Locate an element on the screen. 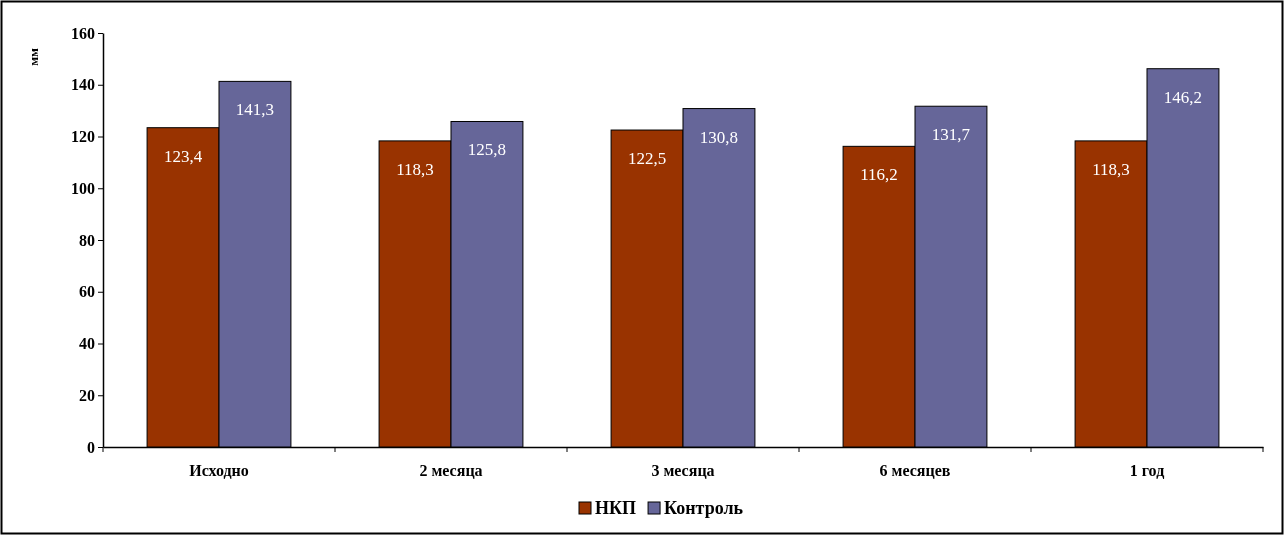  y-tick-label: 160 is located at coordinates (83, 33).